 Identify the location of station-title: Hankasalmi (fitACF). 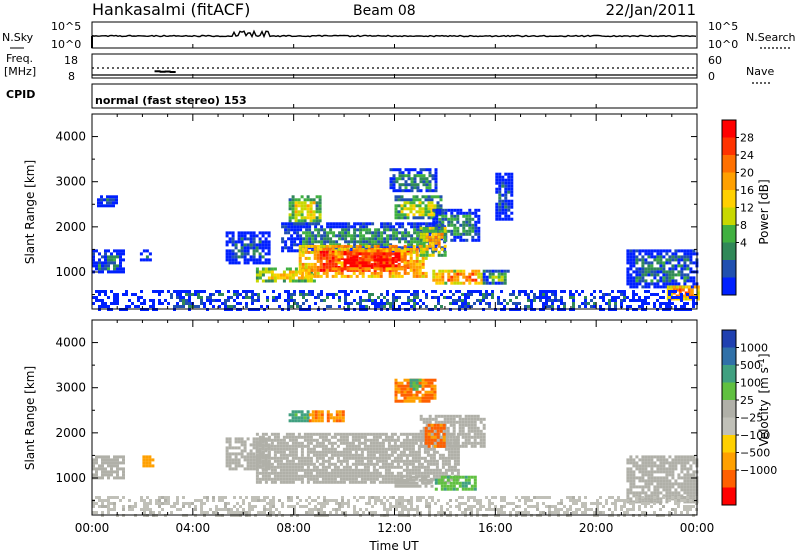
(171, 9).